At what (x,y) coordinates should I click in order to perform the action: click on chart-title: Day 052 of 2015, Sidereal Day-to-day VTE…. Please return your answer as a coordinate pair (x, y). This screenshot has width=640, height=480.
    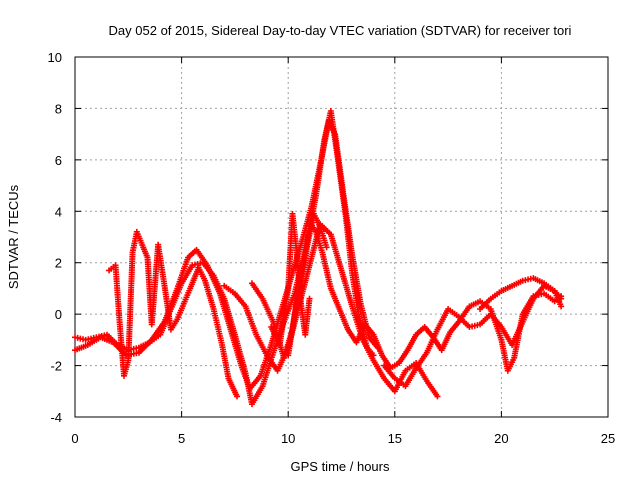
    Looking at the image, I should click on (340, 30).